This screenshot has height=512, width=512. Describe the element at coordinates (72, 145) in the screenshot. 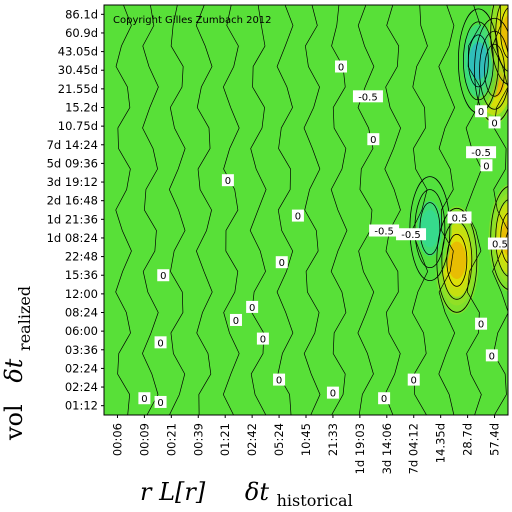

I see `y-tick-label: 7d 14:24` at that location.